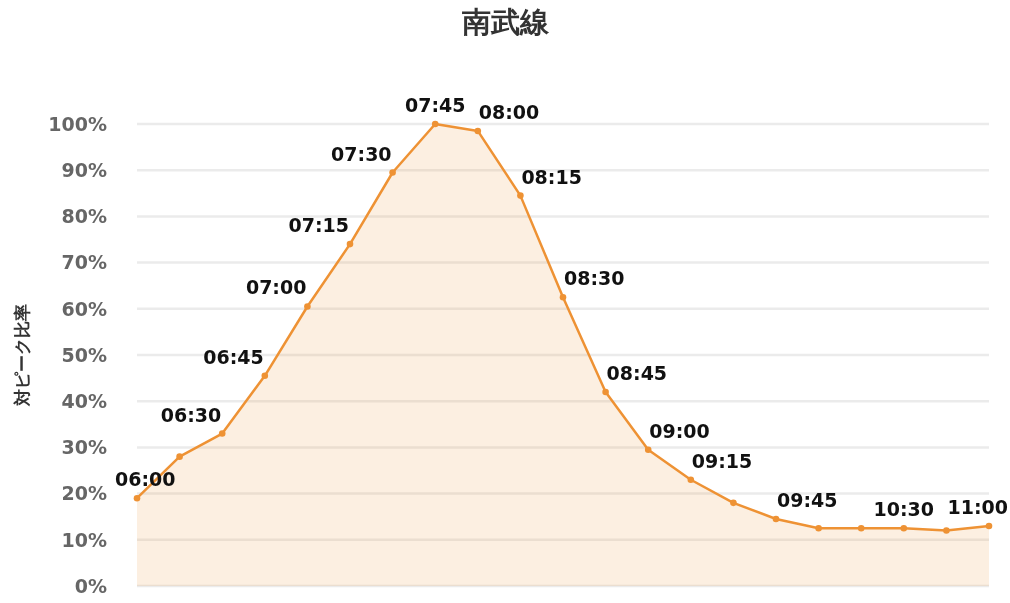 The height and width of the screenshot is (603, 1010). I want to click on annotation: 07:00, so click(276, 287).